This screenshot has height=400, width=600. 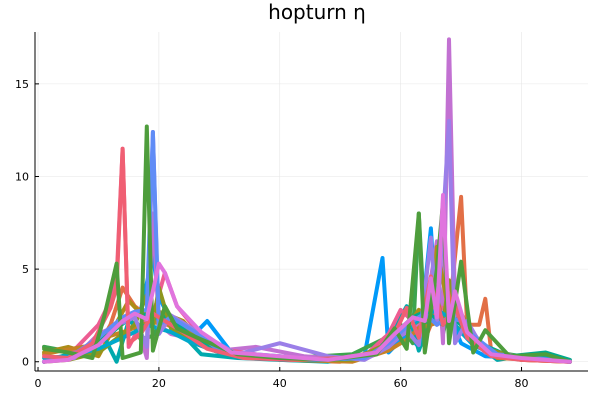 I want to click on y-tick-label: 5, so click(x=25, y=269).